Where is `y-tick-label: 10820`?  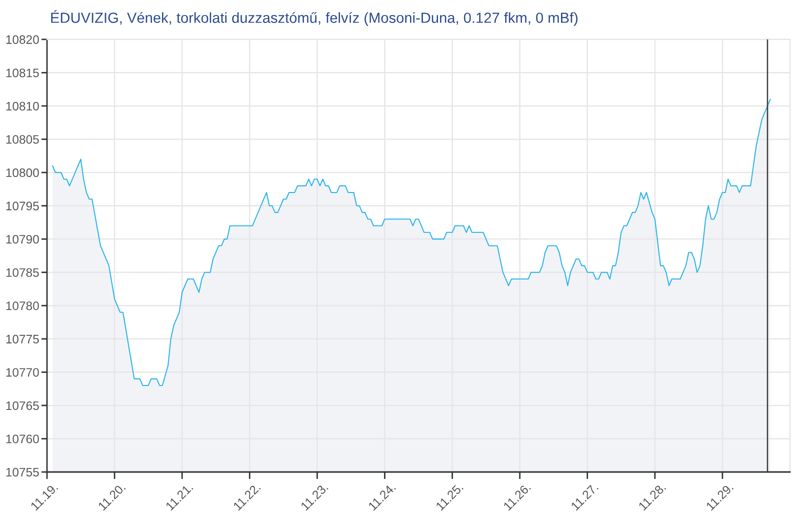 y-tick-label: 10820 is located at coordinates (22, 39).